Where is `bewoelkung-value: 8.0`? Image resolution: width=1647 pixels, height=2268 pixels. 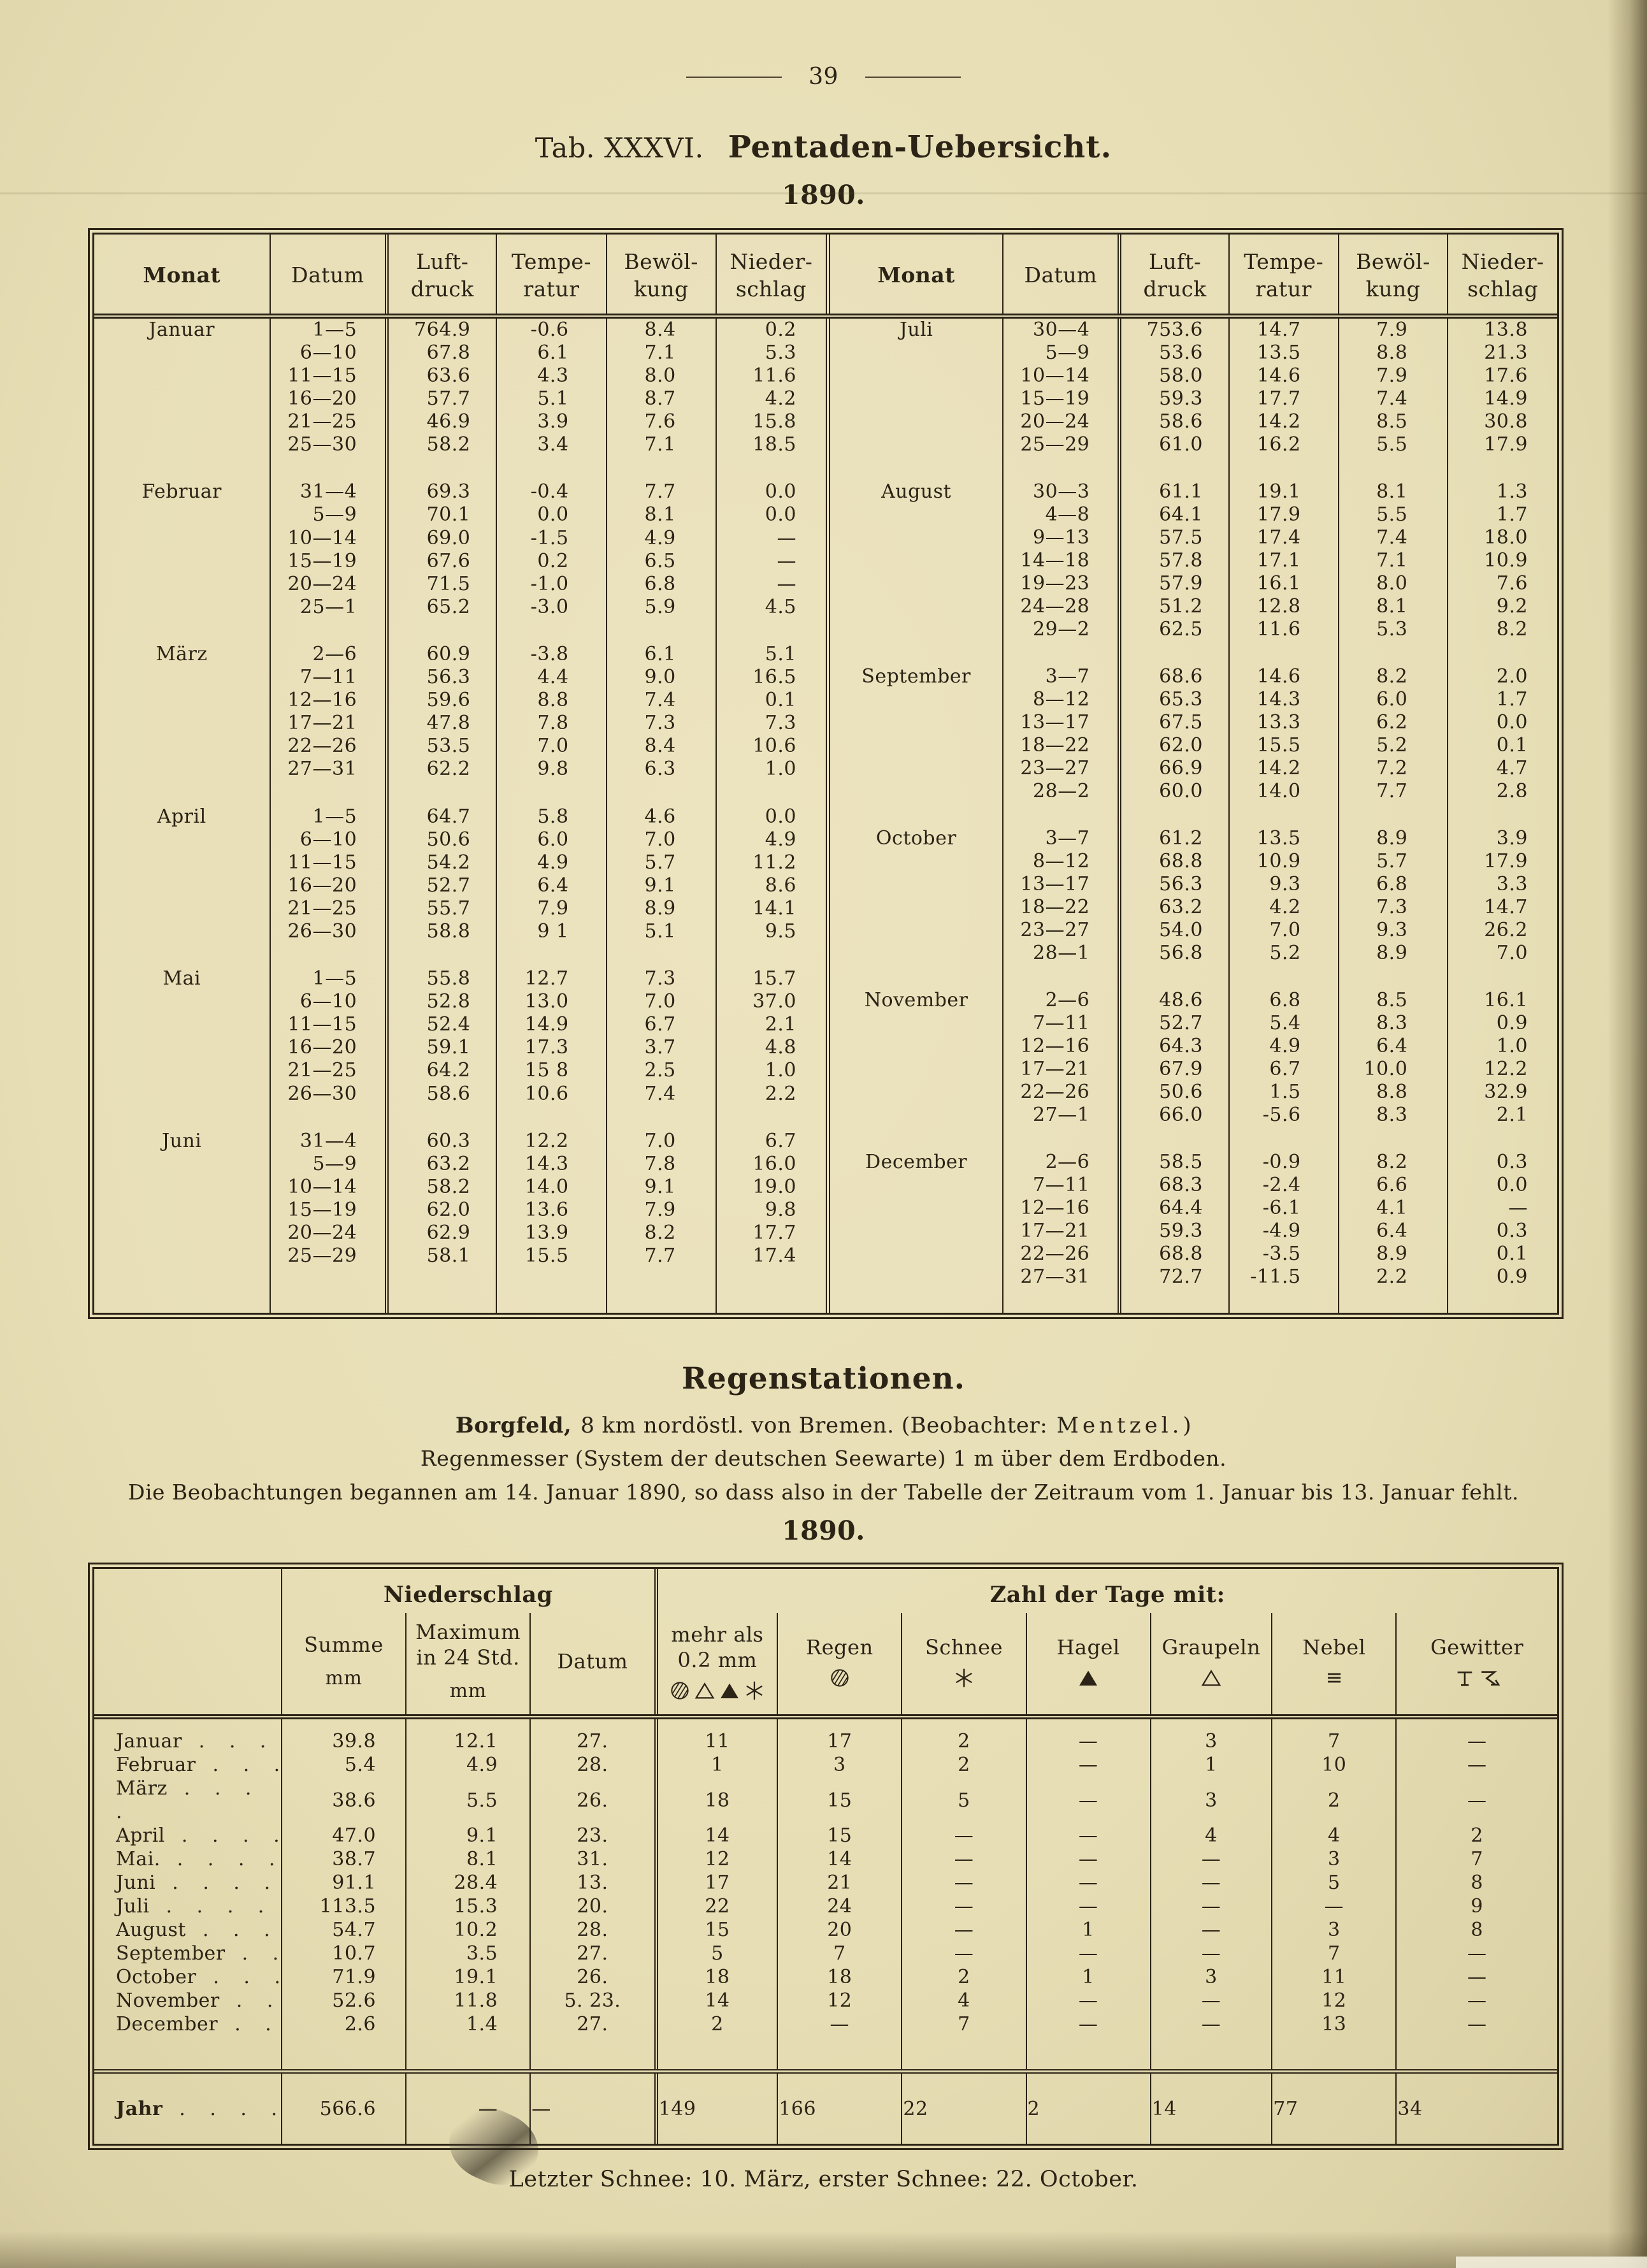
bewoelkung-value: 8.0 is located at coordinates (660, 376).